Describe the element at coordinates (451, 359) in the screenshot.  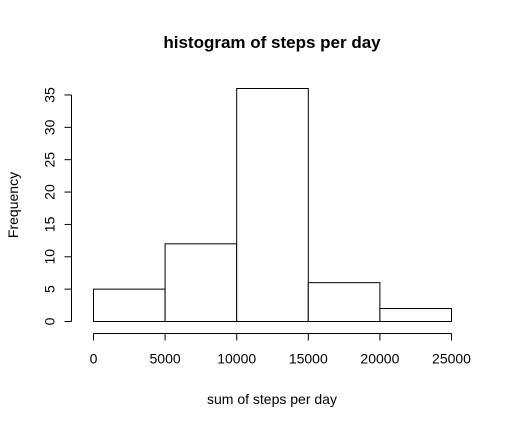
I see `x-tick-label-5: 25000` at that location.